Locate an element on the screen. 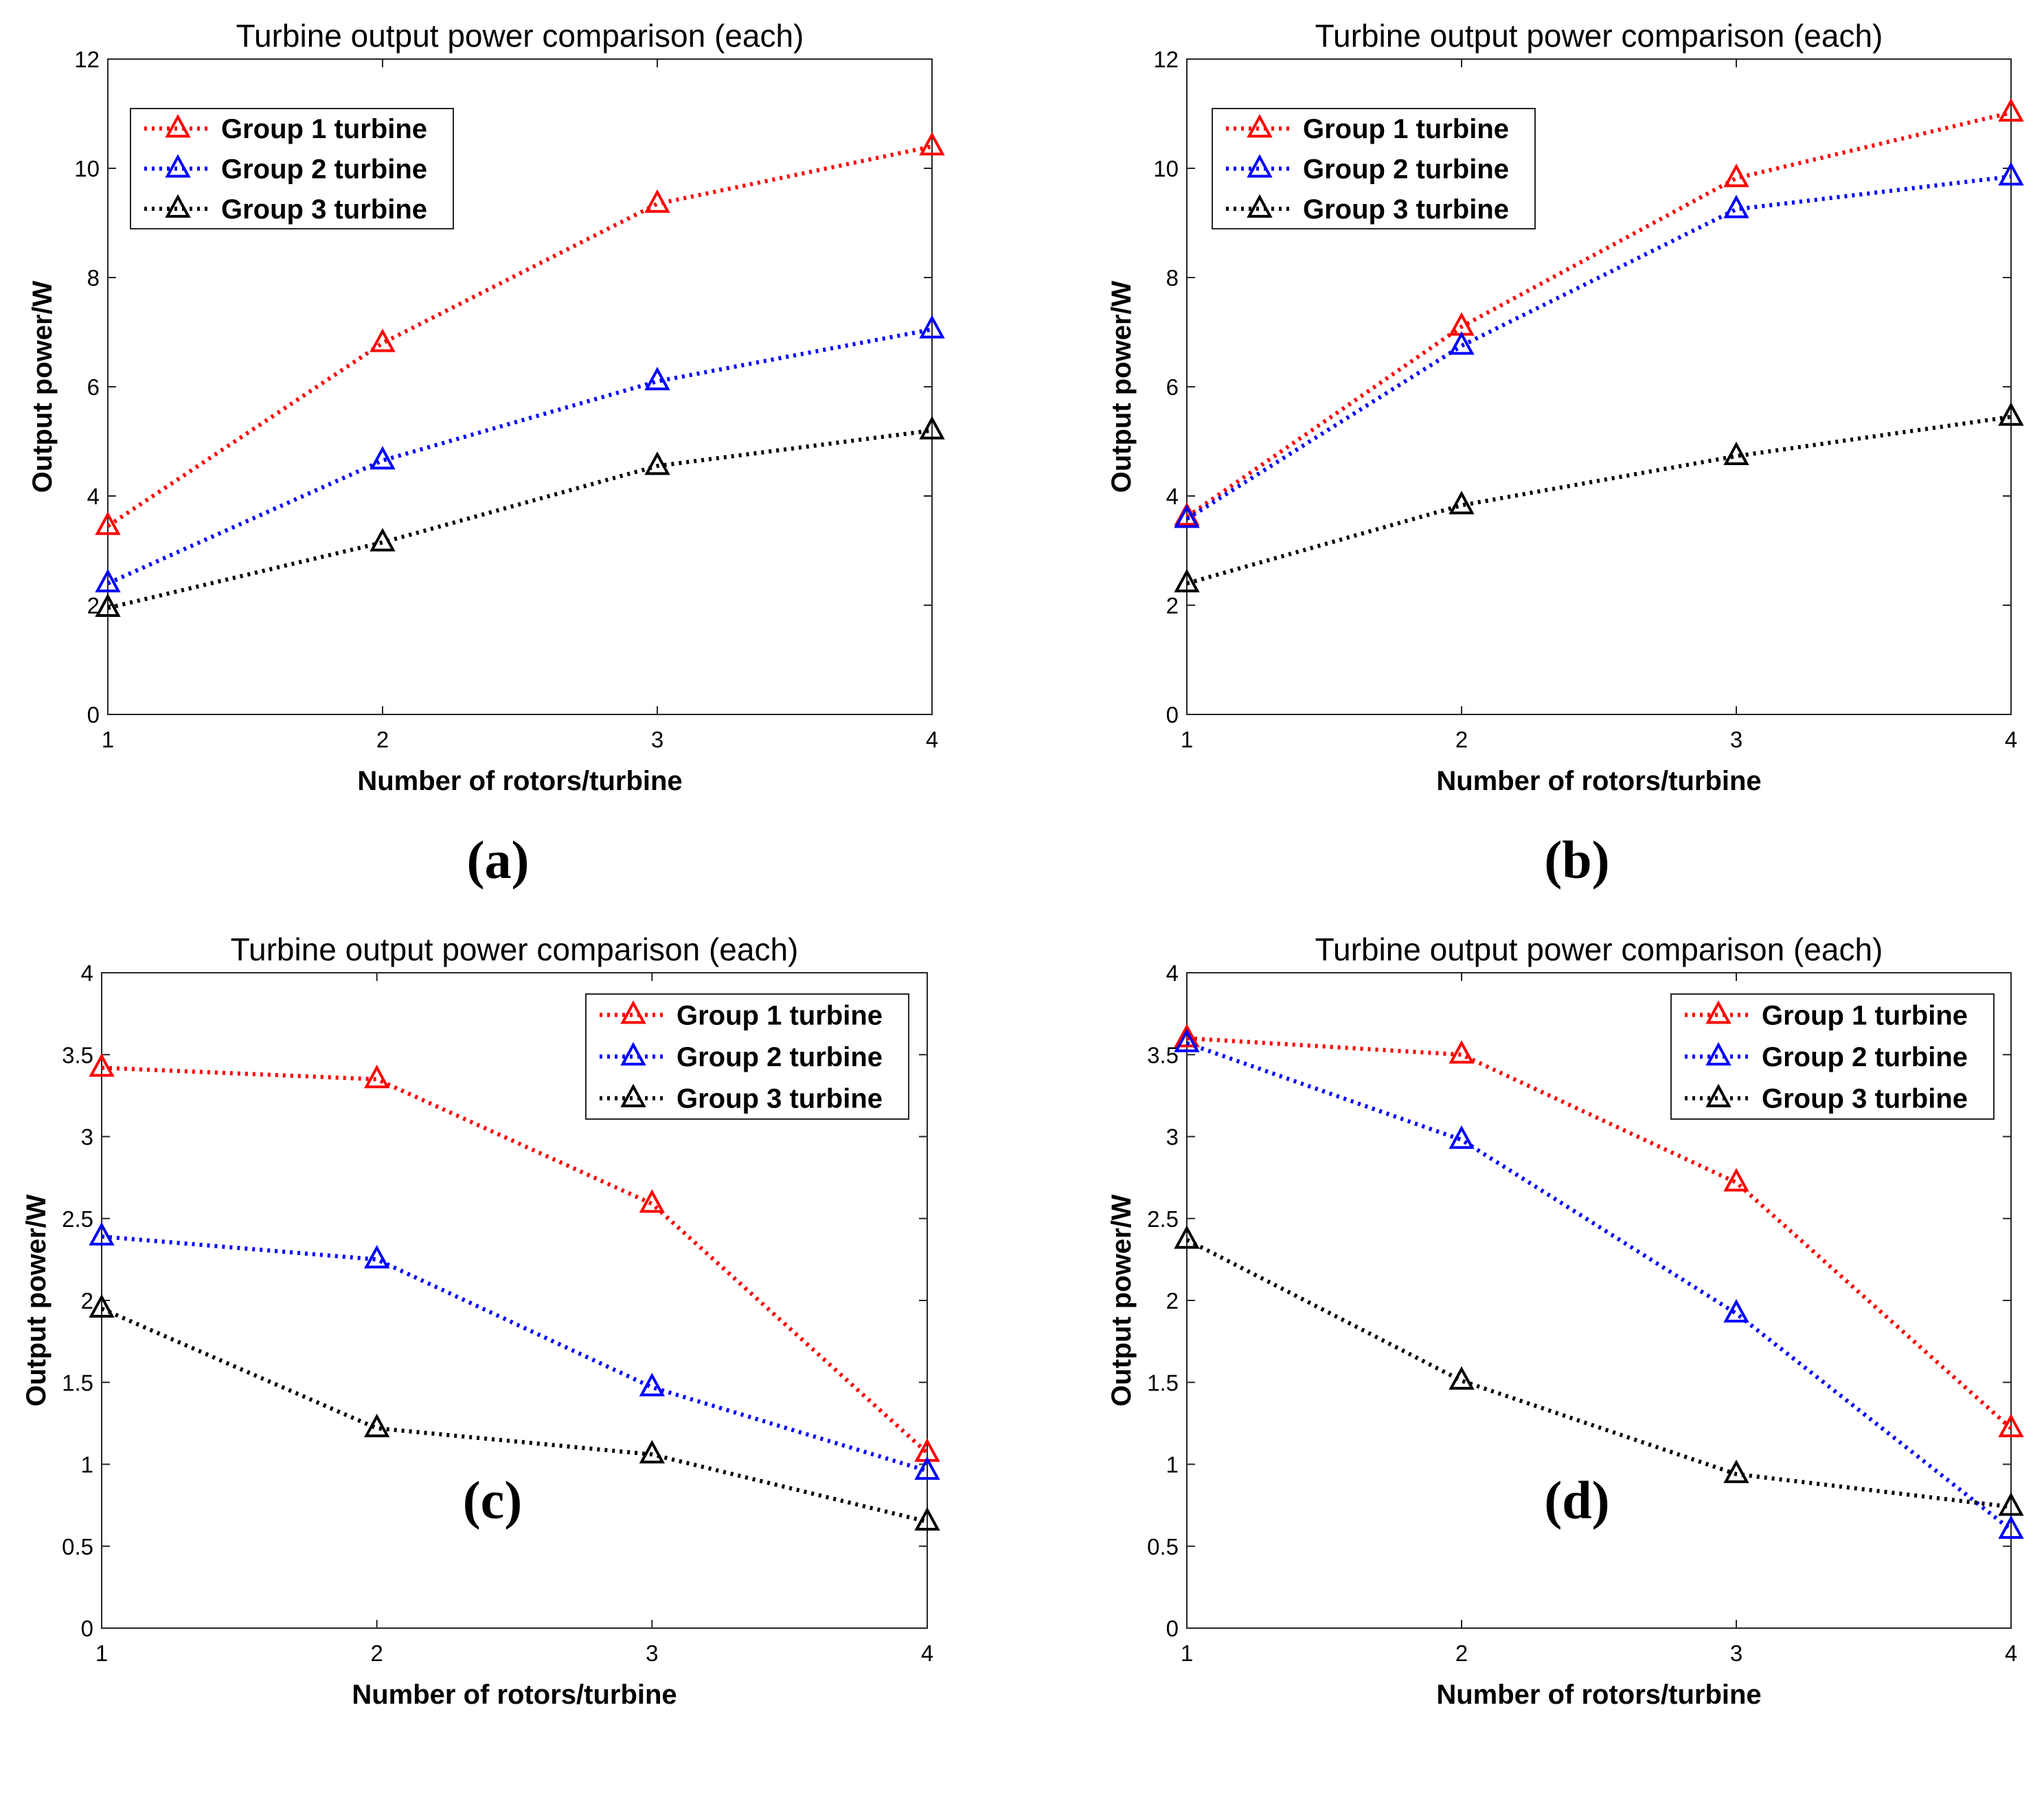  y-tick-label: 1.5 is located at coordinates (77, 1382).